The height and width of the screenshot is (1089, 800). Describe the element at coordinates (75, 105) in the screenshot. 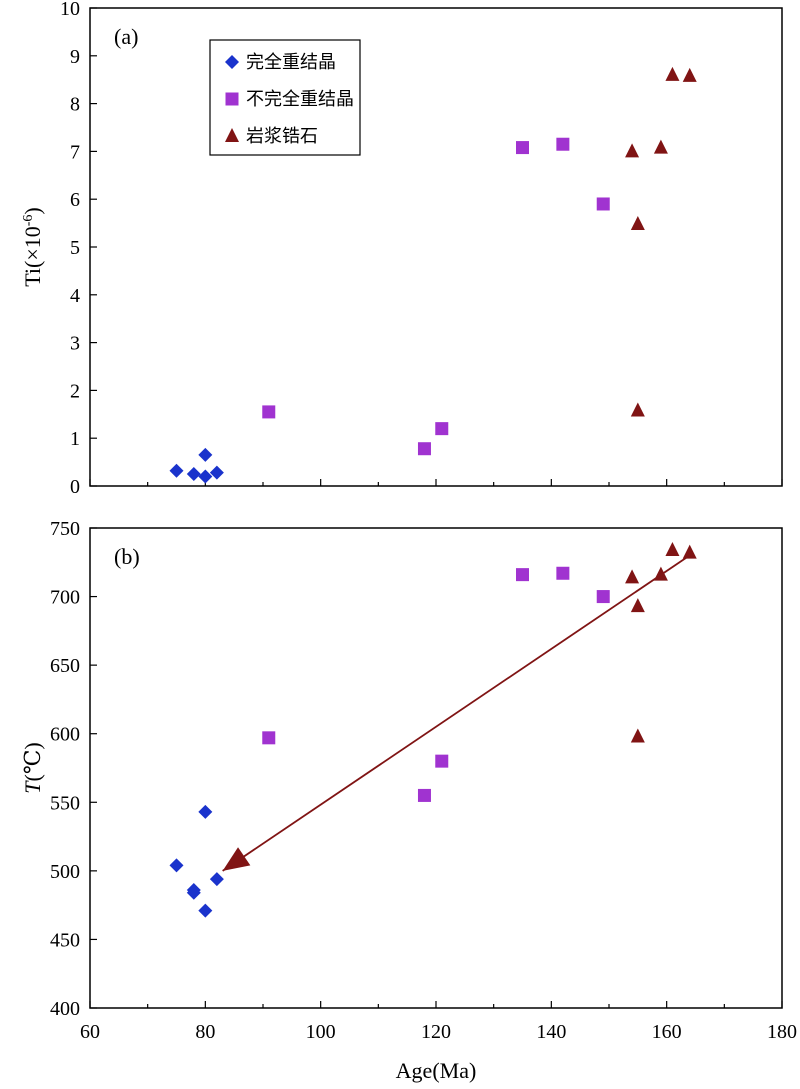

I see `y-tick-label: 8` at that location.